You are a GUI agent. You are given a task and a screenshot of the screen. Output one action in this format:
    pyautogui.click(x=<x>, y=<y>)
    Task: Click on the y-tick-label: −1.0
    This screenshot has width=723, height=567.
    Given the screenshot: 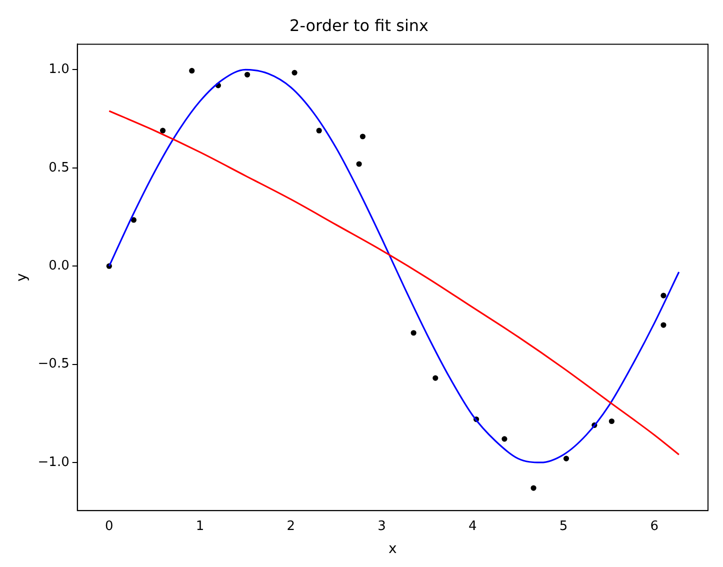 What is the action you would take?
    pyautogui.click(x=54, y=462)
    